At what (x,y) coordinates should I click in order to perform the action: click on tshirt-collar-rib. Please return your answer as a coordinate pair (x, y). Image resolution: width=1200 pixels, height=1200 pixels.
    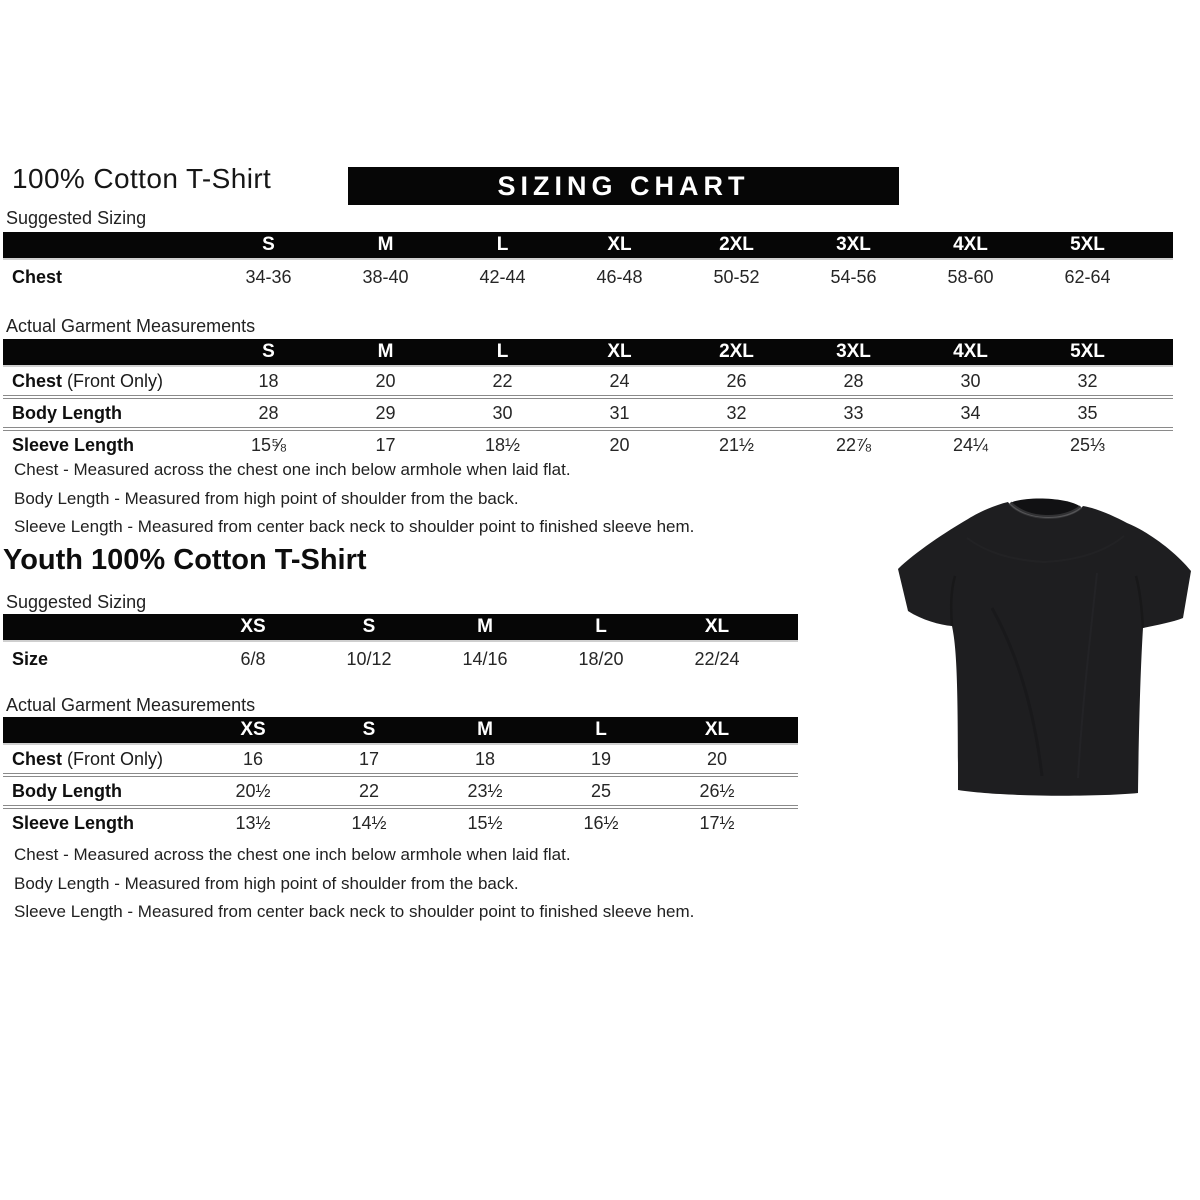
    Looking at the image, I should click on (1045, 510).